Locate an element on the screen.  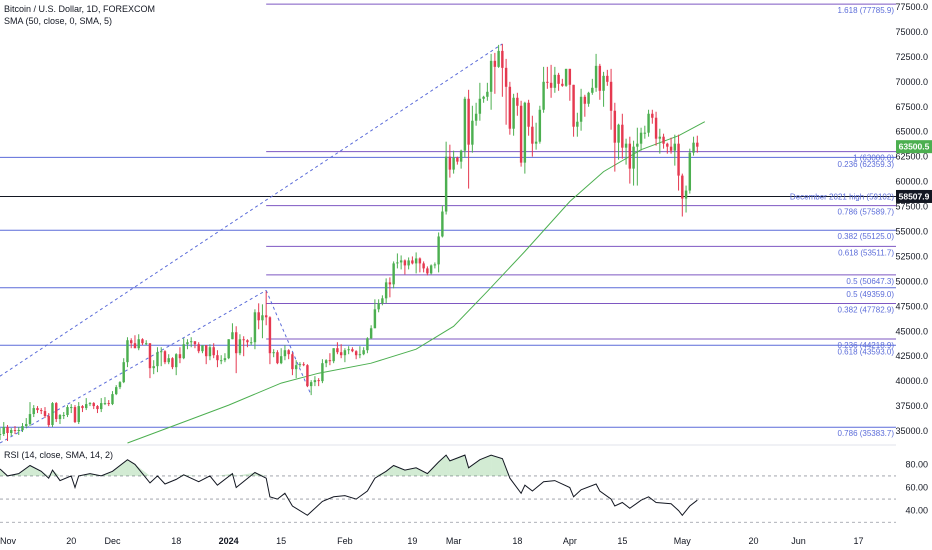
price-tick-label: 67500.0 is located at coordinates (911, 107).